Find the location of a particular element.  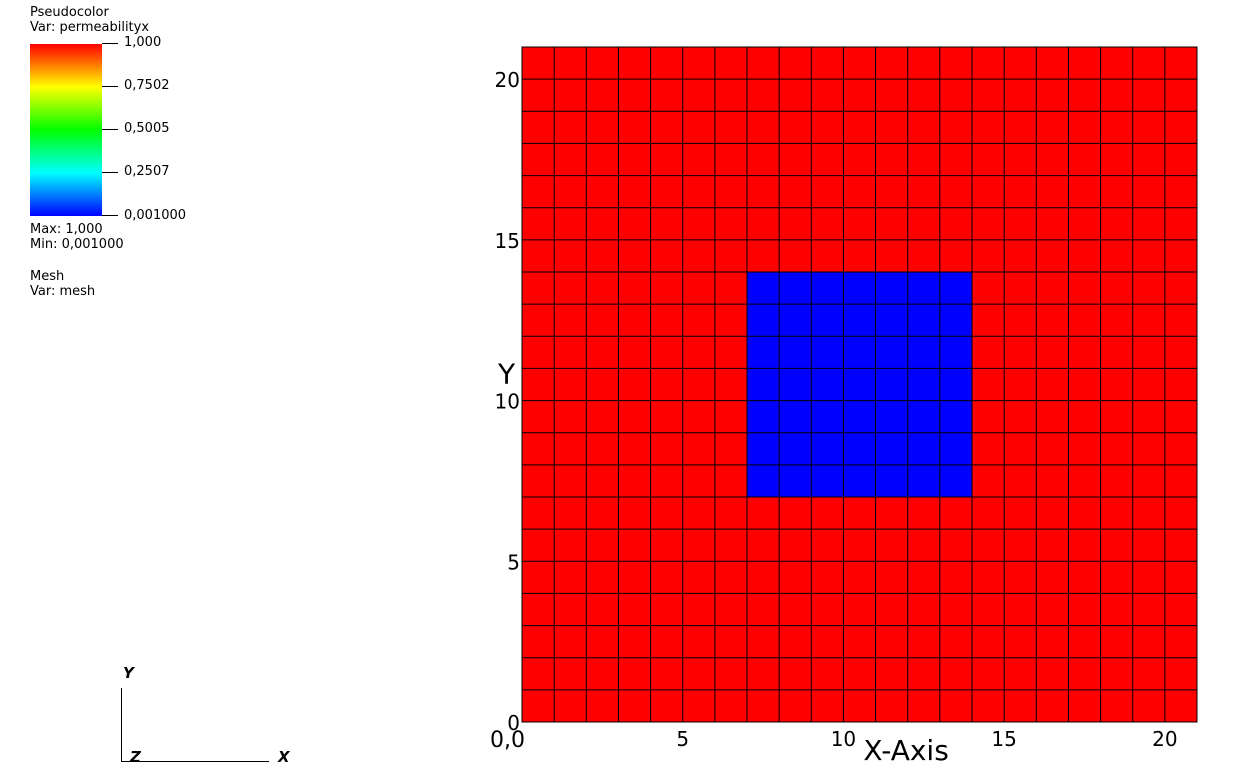

legend-mesh-title: Mesh is located at coordinates (47, 276).